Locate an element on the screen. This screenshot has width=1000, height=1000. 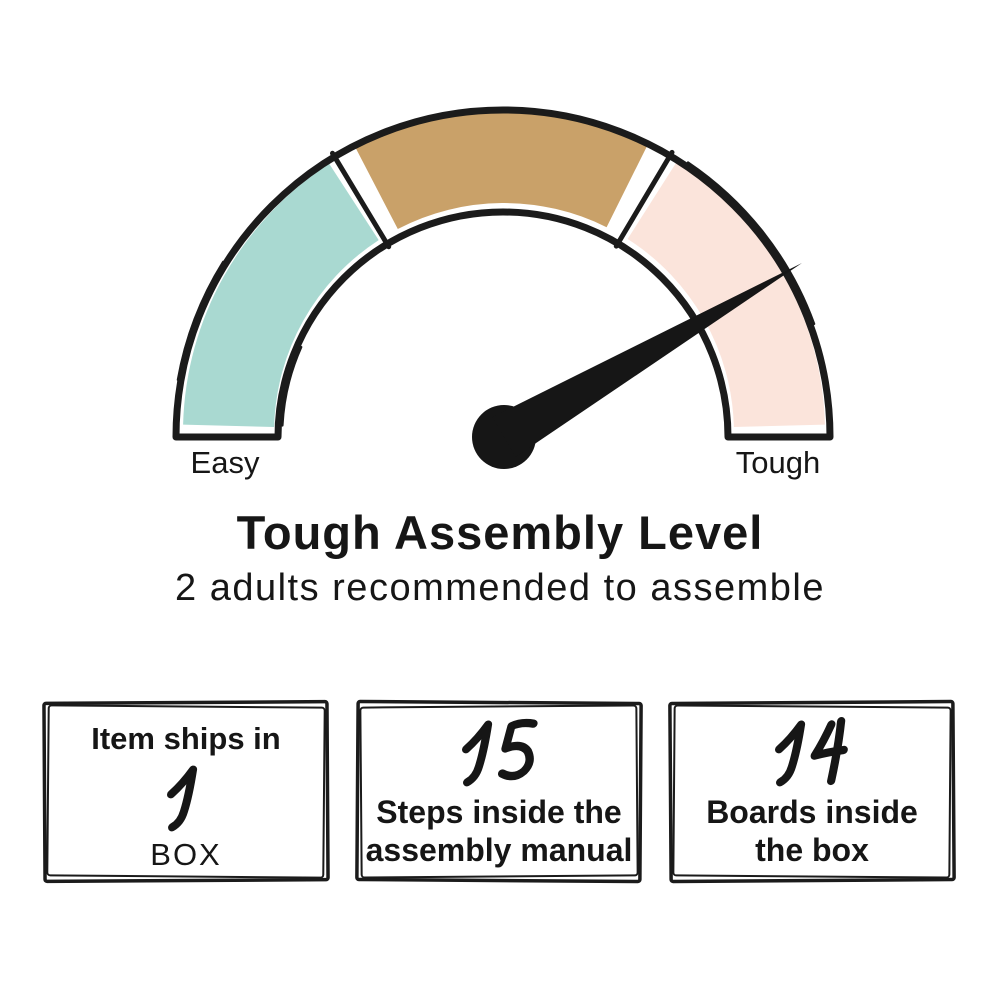
info-box-steps: Steps inside the assembly manual is located at coordinates (499, 791).